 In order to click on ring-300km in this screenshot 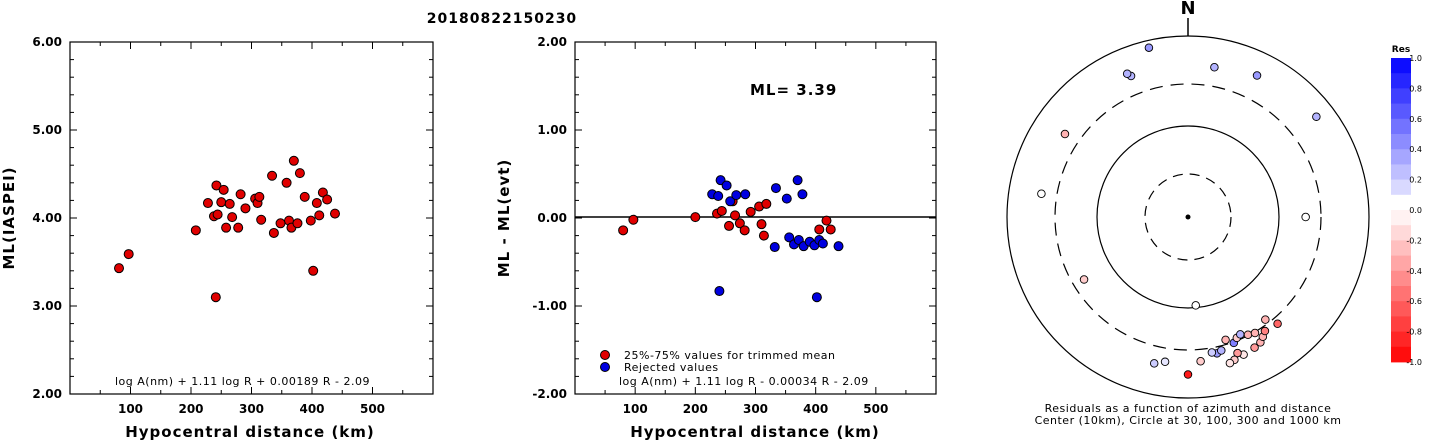, I will do `click(1188, 217)`.